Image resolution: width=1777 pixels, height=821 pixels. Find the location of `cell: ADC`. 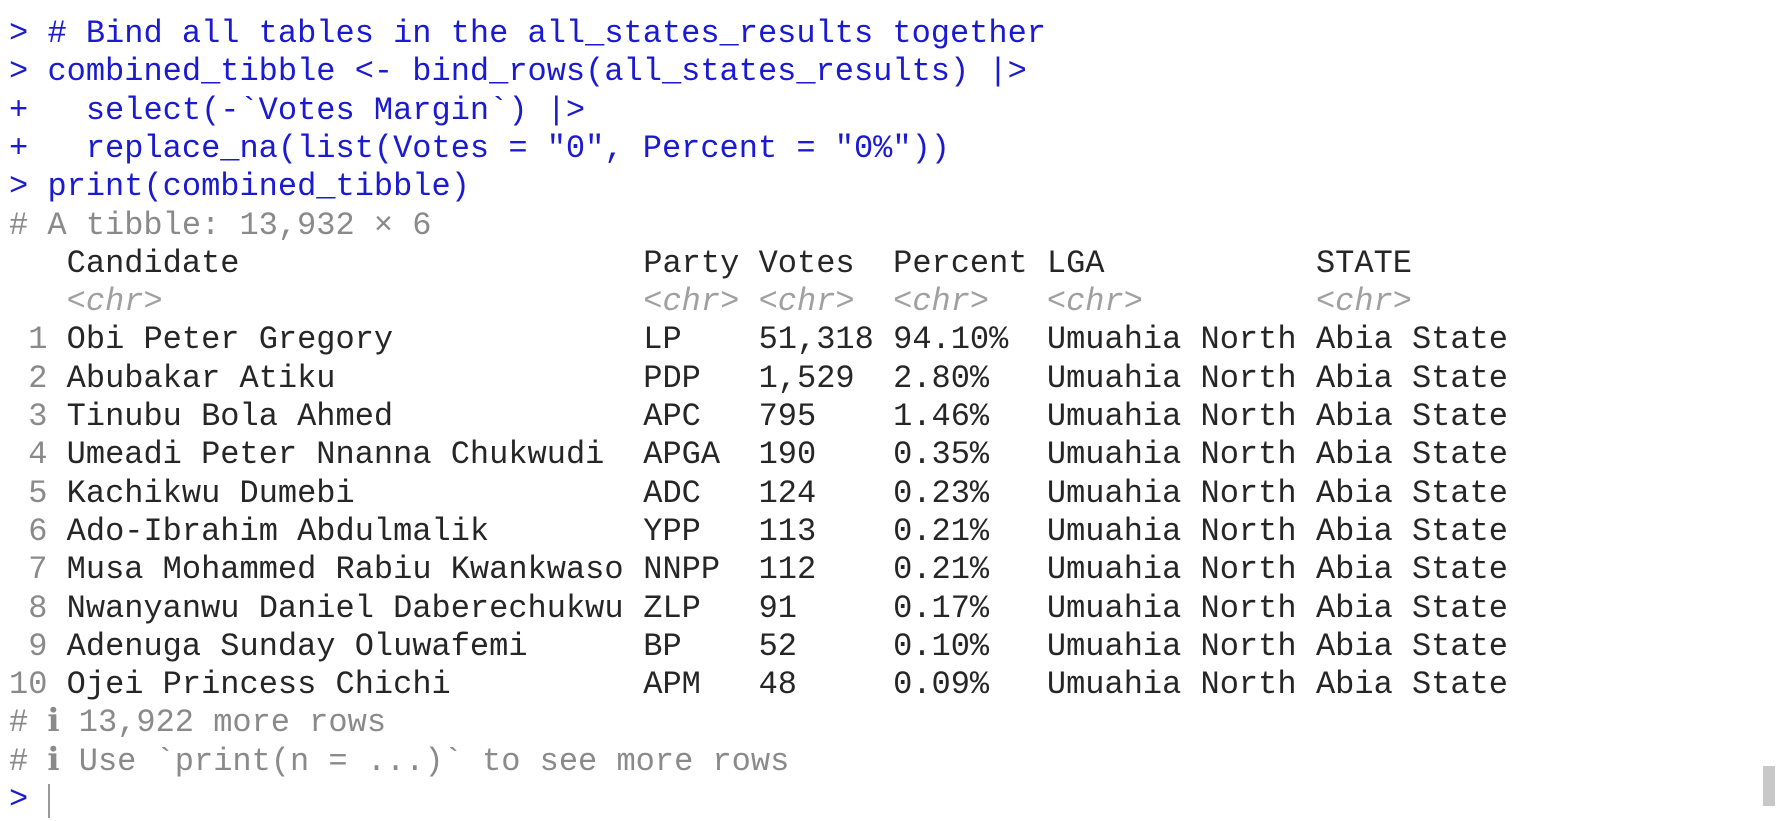

cell: ADC is located at coordinates (672, 493).